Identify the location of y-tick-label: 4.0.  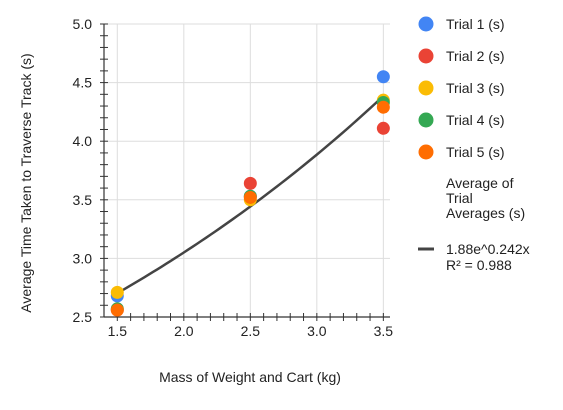
(83, 141).